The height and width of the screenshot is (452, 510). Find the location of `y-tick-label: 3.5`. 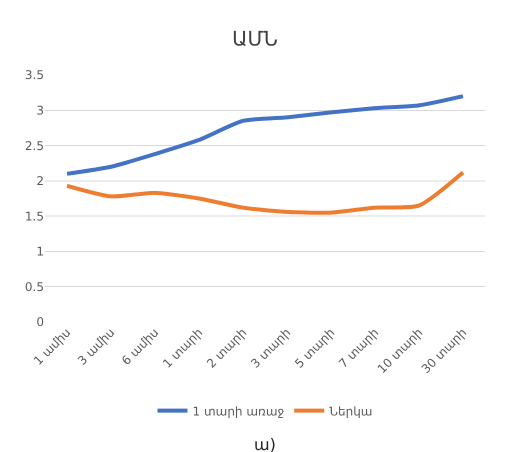

y-tick-label: 3.5 is located at coordinates (34, 75).